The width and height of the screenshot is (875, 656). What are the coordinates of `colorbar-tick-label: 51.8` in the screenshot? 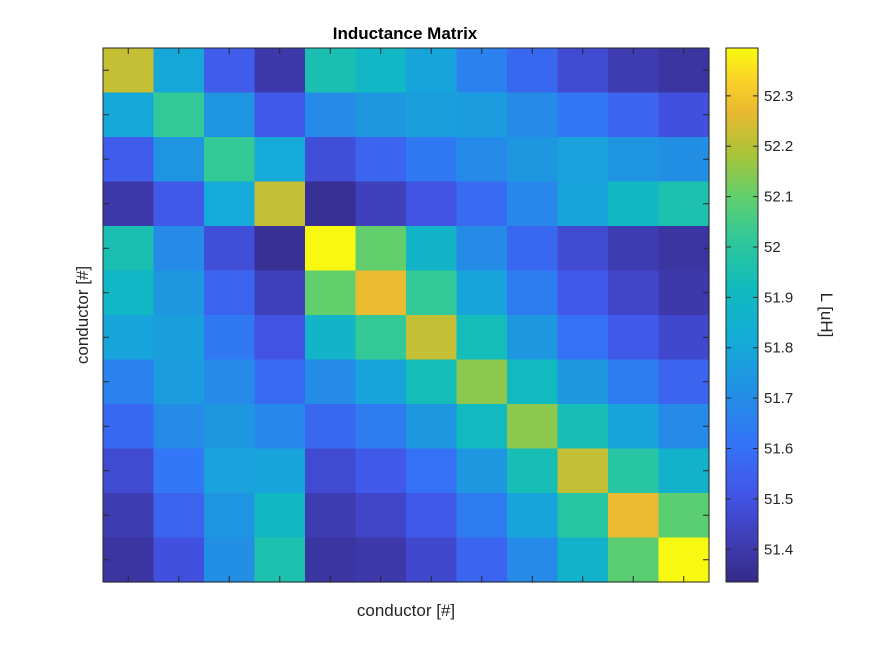 It's located at (778, 348).